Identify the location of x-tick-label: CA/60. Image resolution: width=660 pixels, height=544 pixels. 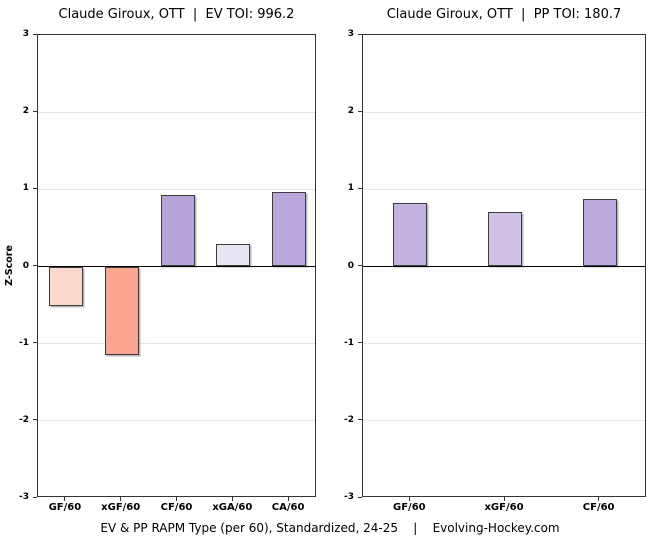
(288, 507).